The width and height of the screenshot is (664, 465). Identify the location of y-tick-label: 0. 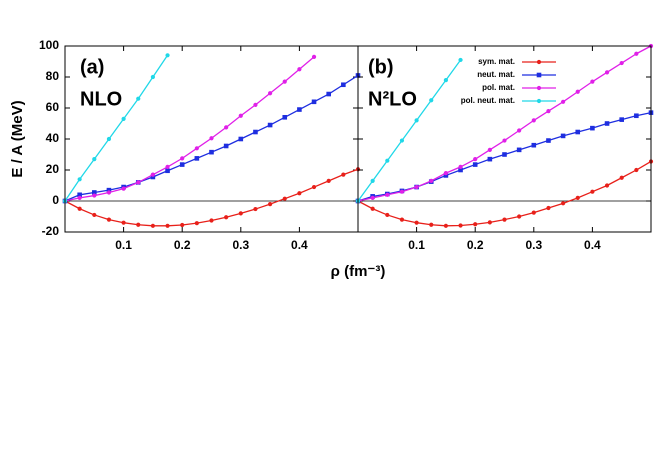
(55, 200).